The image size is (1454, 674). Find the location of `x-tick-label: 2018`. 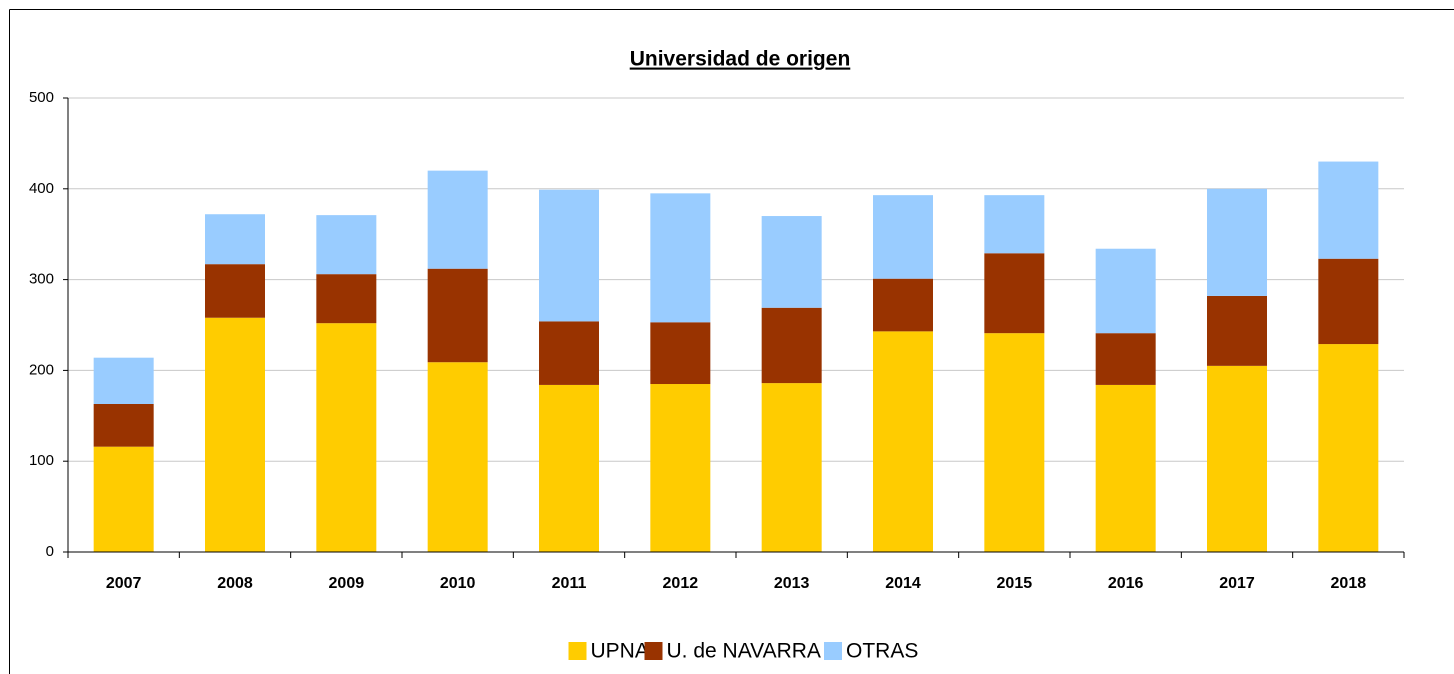

x-tick-label: 2018 is located at coordinates (1349, 583).